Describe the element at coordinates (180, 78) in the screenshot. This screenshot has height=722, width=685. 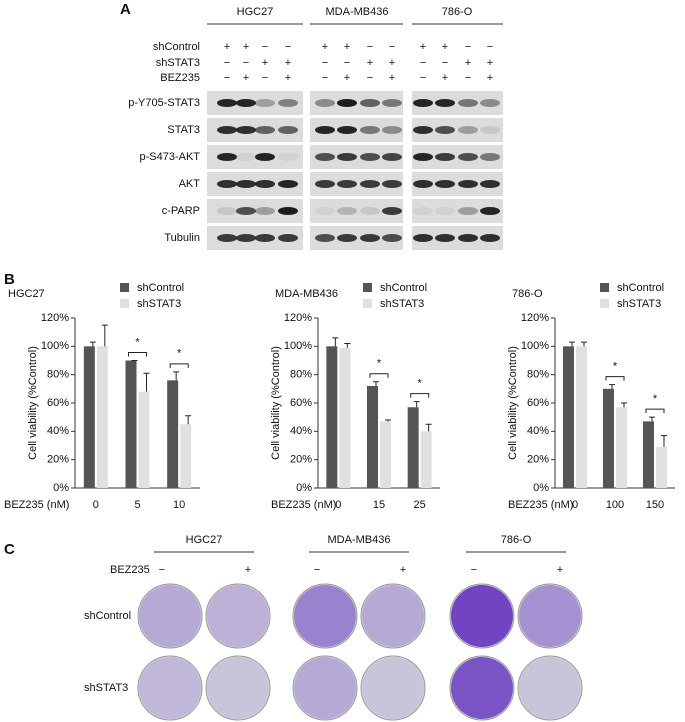
I see `condition-label: BEZ235` at that location.